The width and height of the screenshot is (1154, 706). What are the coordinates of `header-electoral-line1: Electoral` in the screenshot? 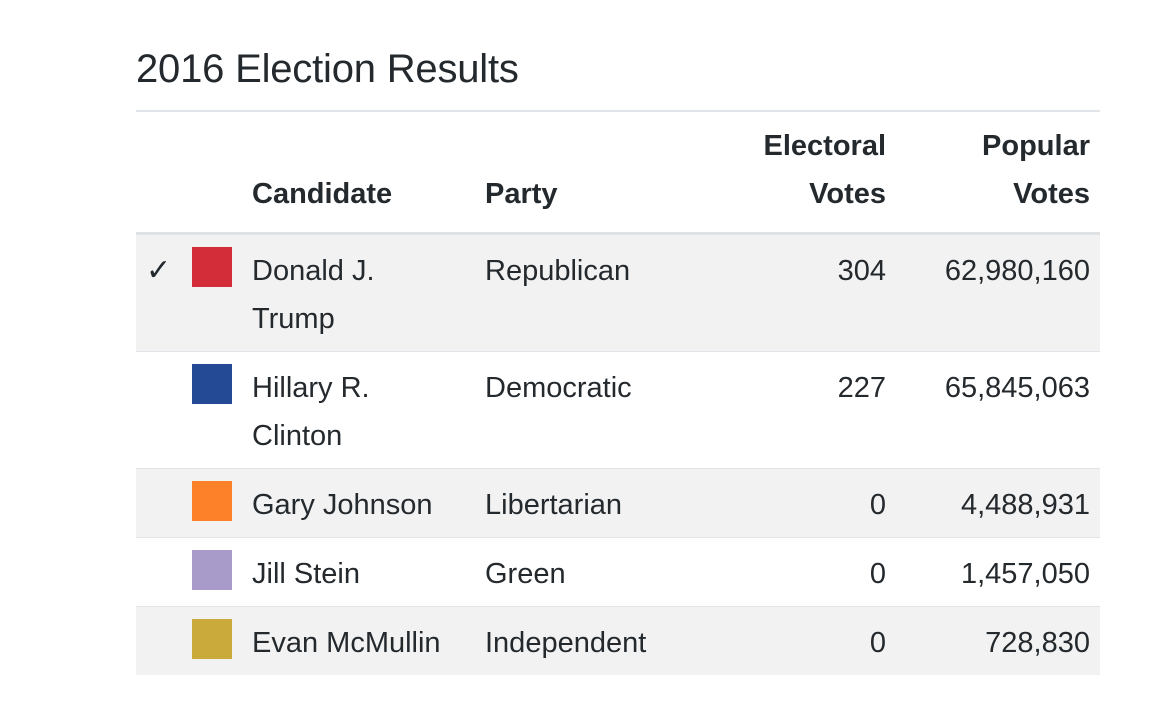 It's located at (825, 146).